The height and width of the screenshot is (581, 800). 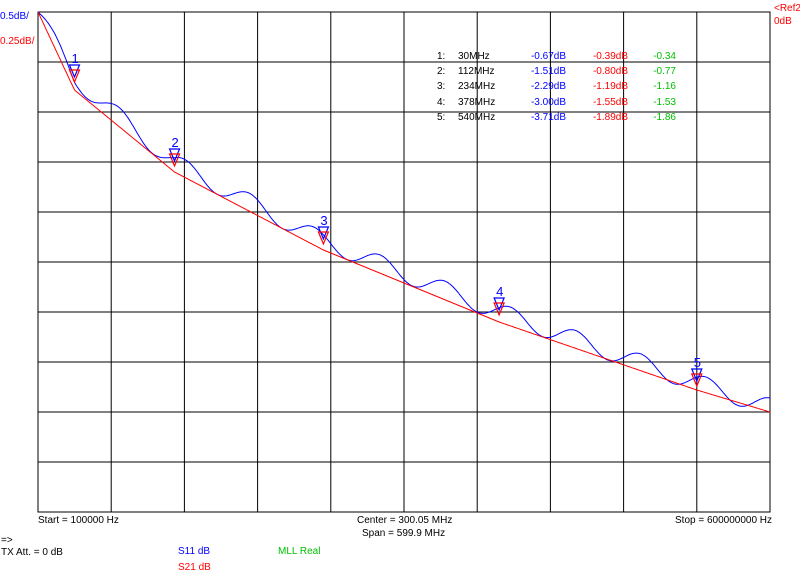 I want to click on marker-table-freq: 540MHz, so click(x=477, y=117).